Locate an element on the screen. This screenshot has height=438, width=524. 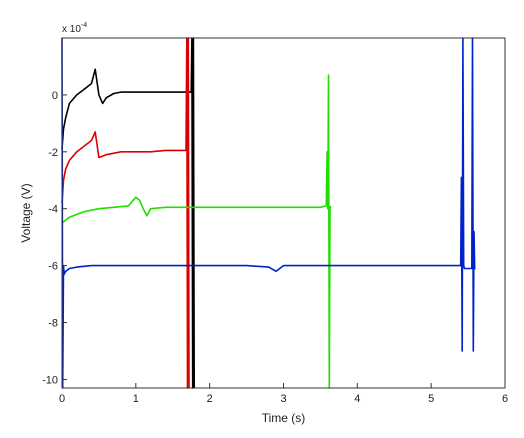
y-axis-title: Voltage (V) is located at coordinates (26, 212).